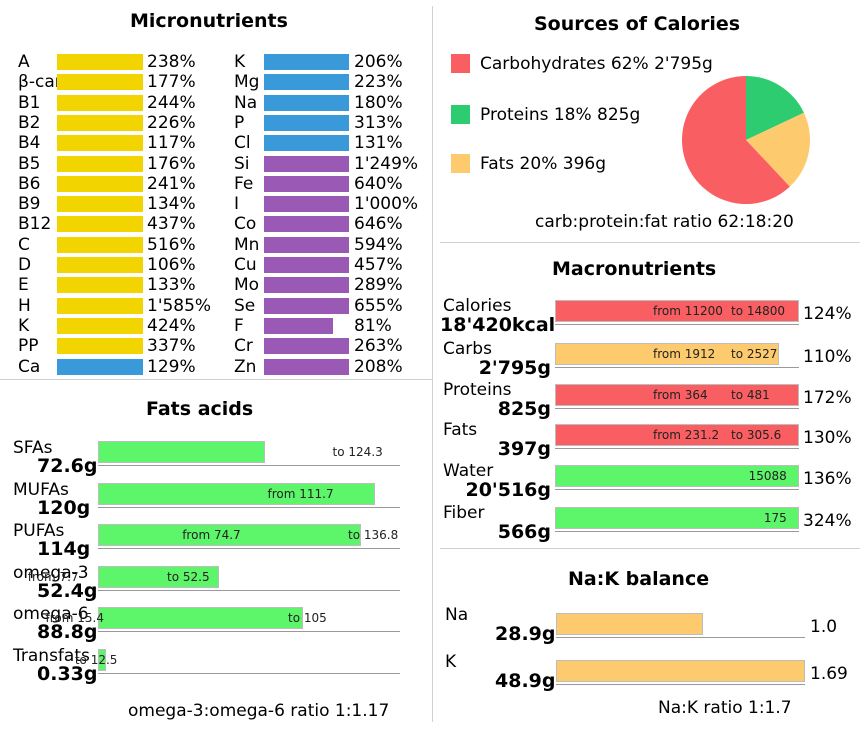 The image size is (866, 730). I want to click on micro-row: D 106%, so click(118, 265).